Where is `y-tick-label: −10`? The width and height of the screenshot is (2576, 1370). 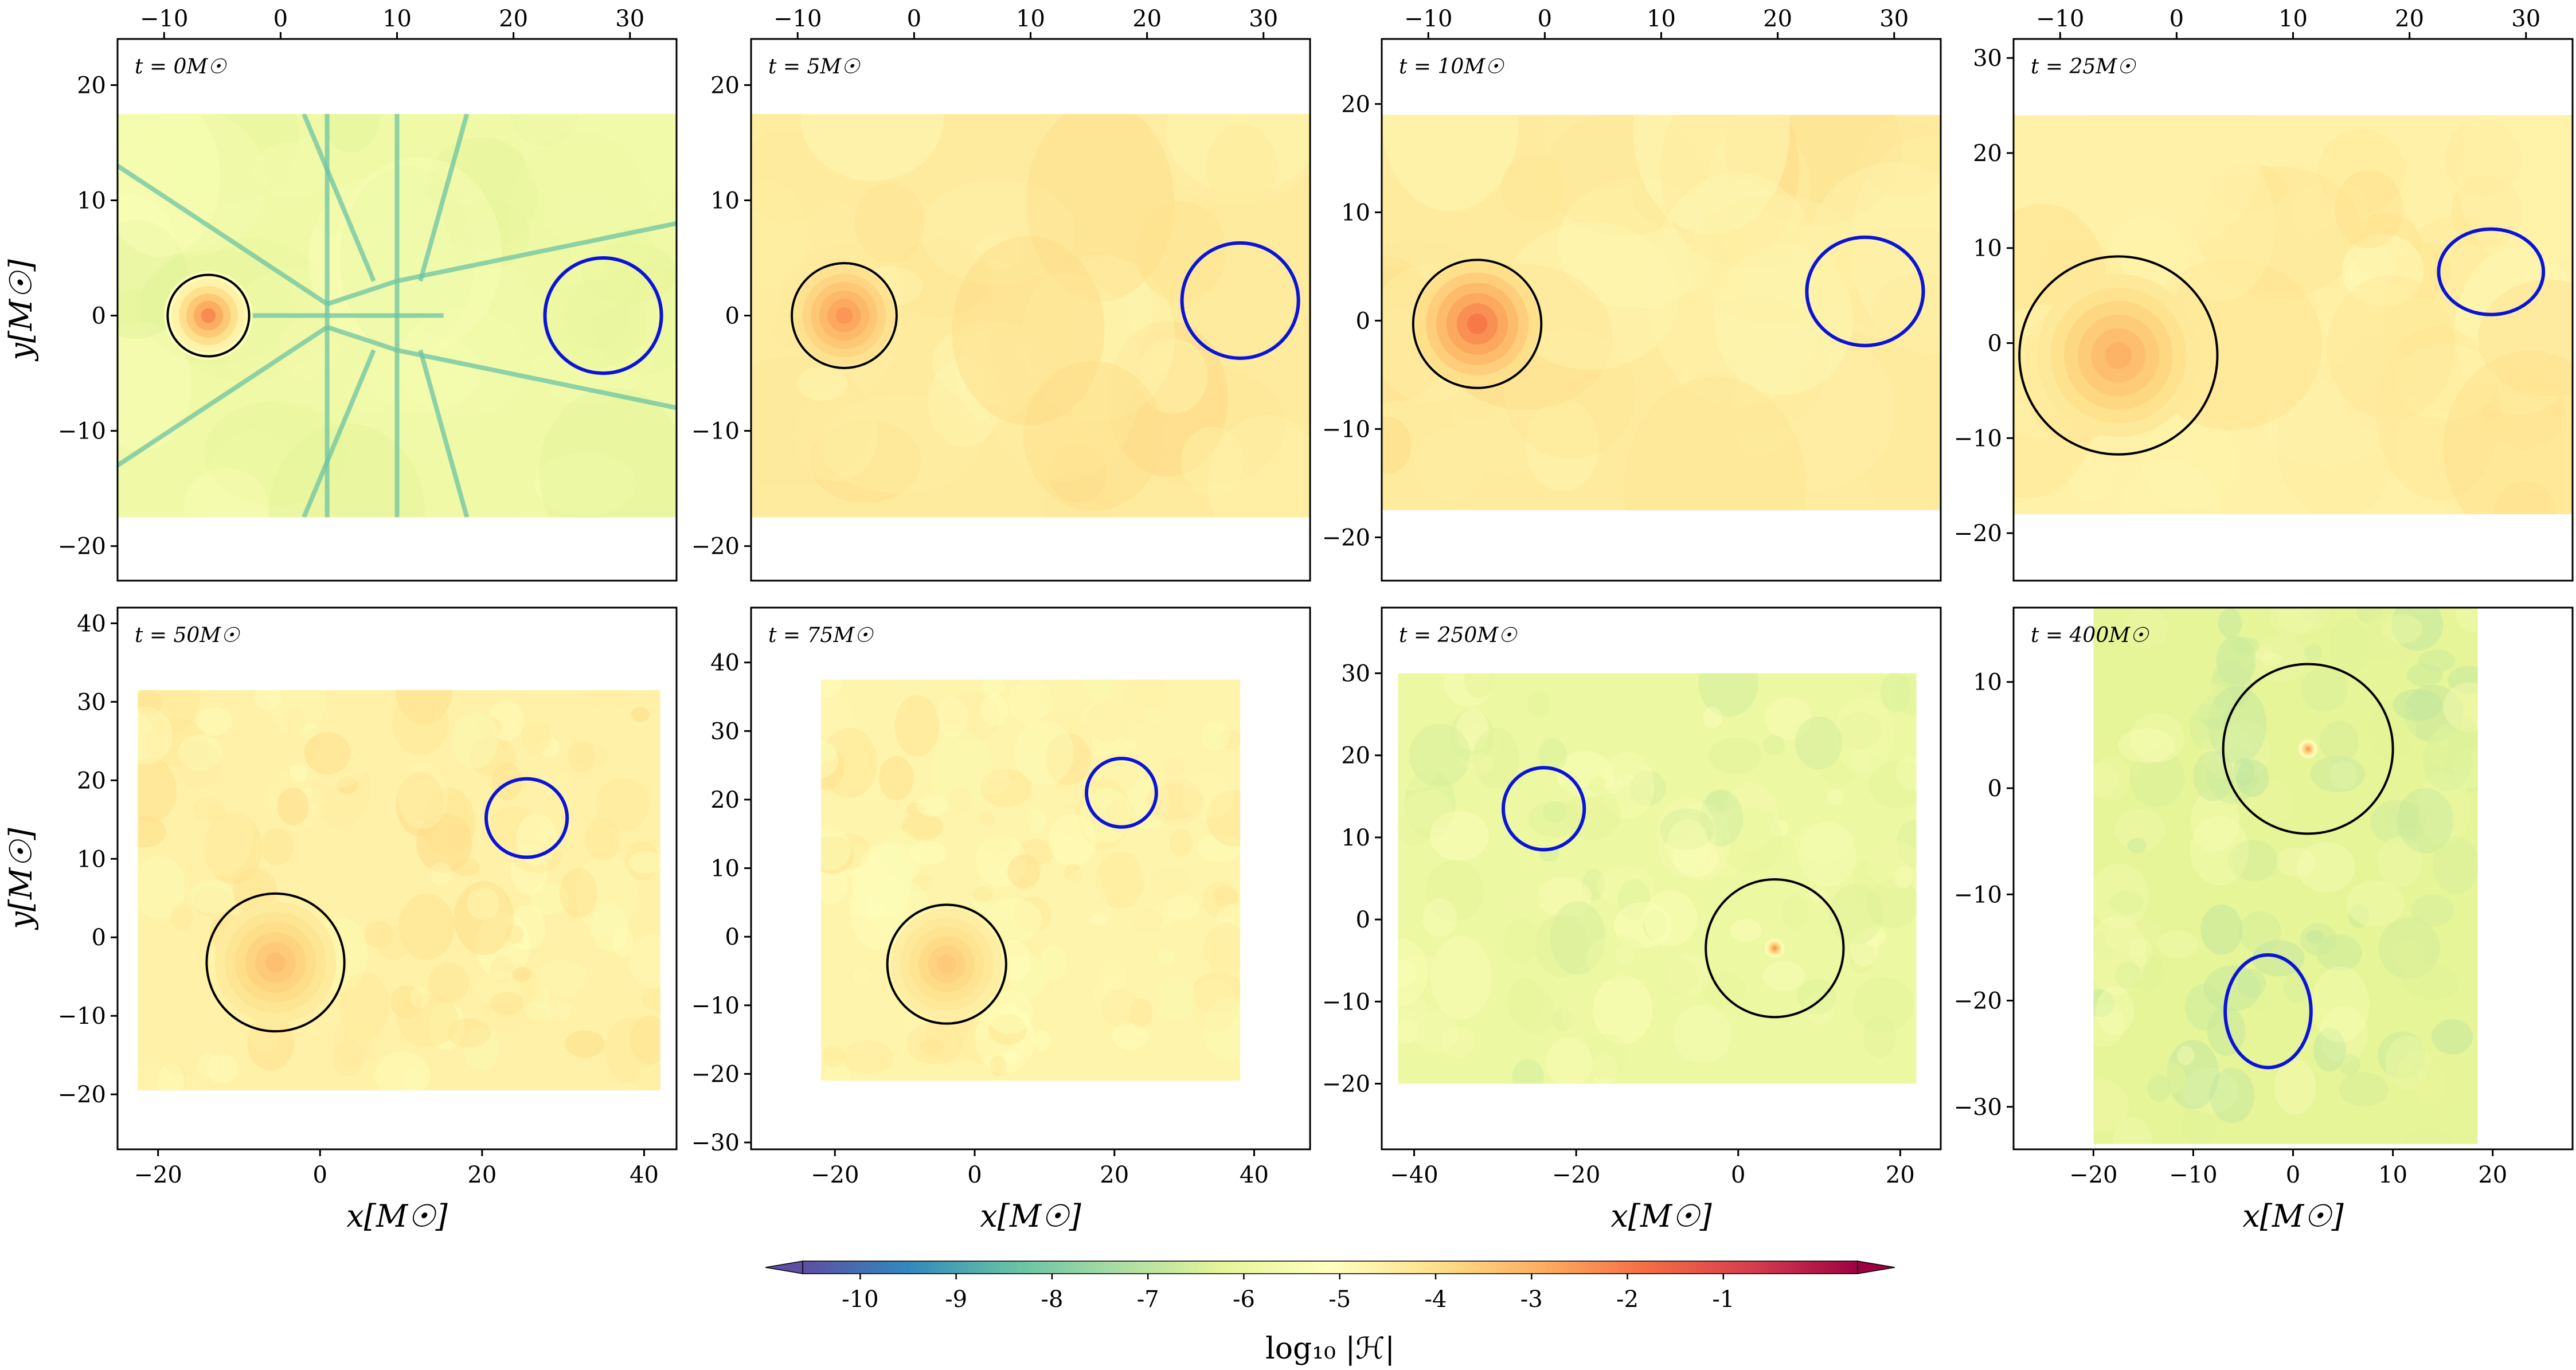
y-tick-label: −10 is located at coordinates (715, 431).